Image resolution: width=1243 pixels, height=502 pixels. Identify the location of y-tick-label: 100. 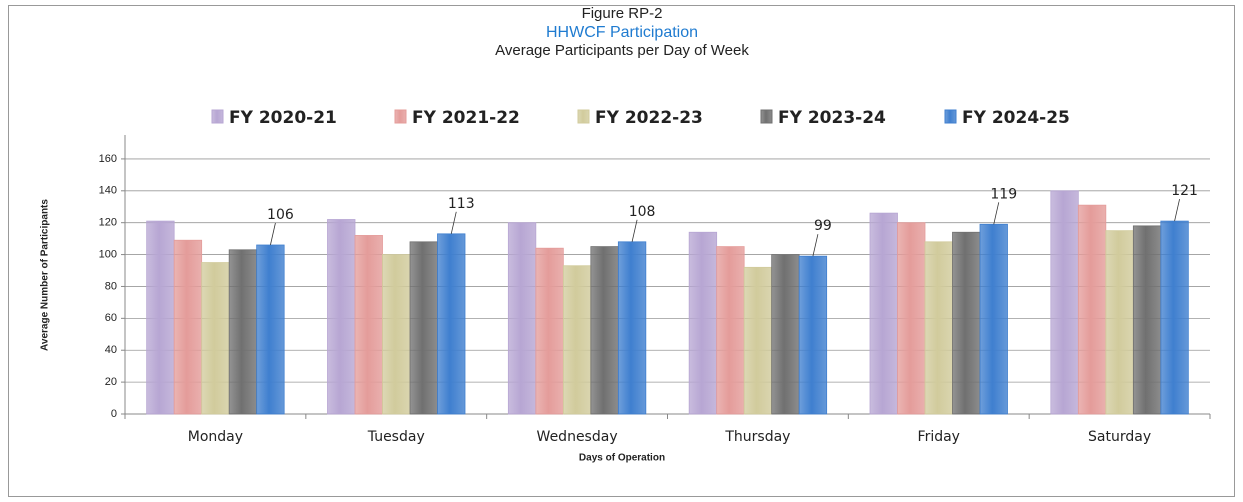
(108, 254).